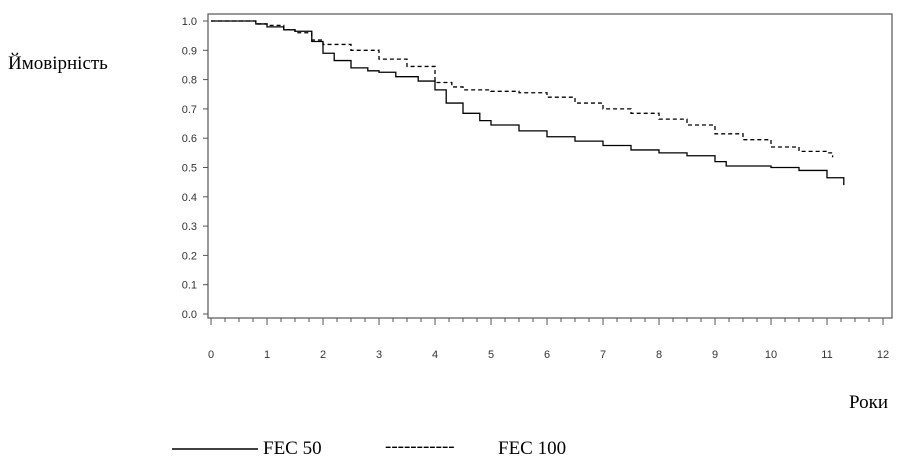  What do you see at coordinates (826, 355) in the screenshot?
I see `x-tick-label: 11` at bounding box center [826, 355].